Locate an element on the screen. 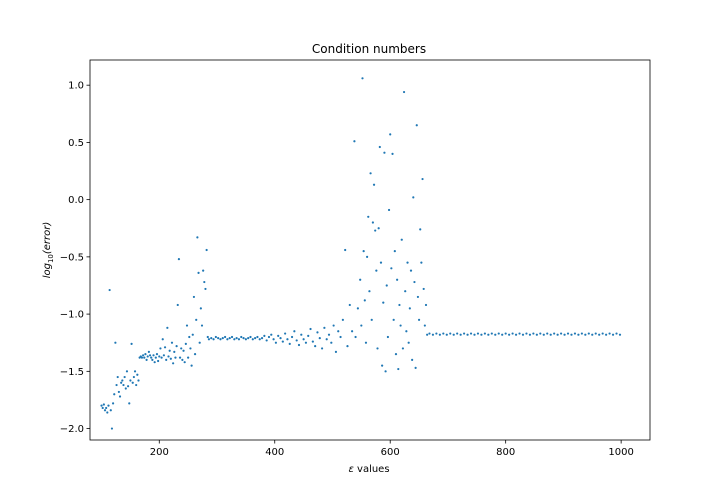  x-tick-label: 800 is located at coordinates (505, 452).